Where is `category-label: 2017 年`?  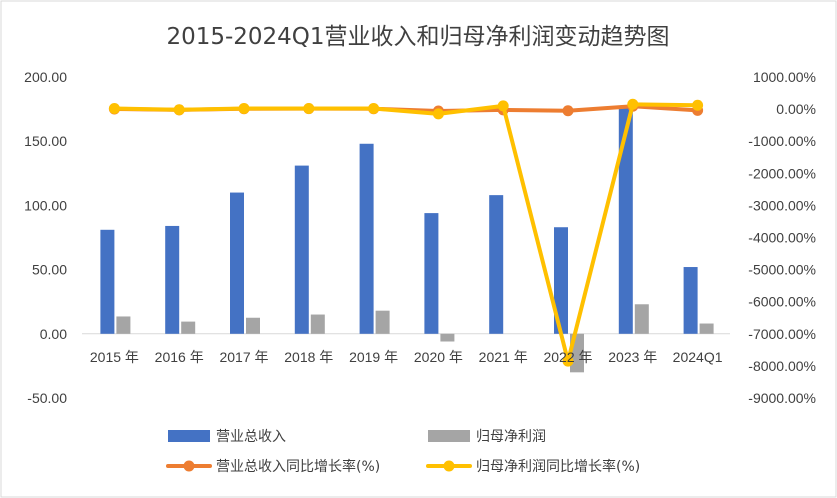
category-label: 2017 年 is located at coordinates (243, 357).